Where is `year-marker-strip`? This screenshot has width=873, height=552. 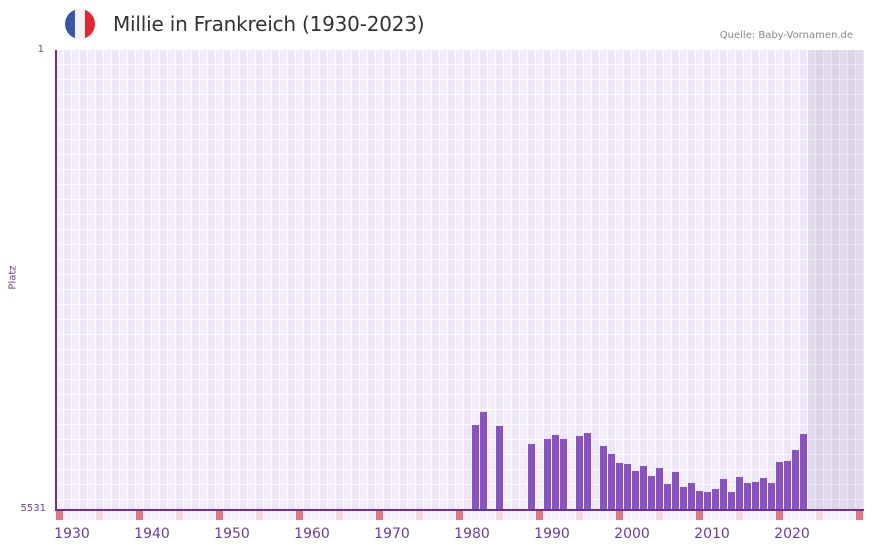
year-marker-strip is located at coordinates (460, 515).